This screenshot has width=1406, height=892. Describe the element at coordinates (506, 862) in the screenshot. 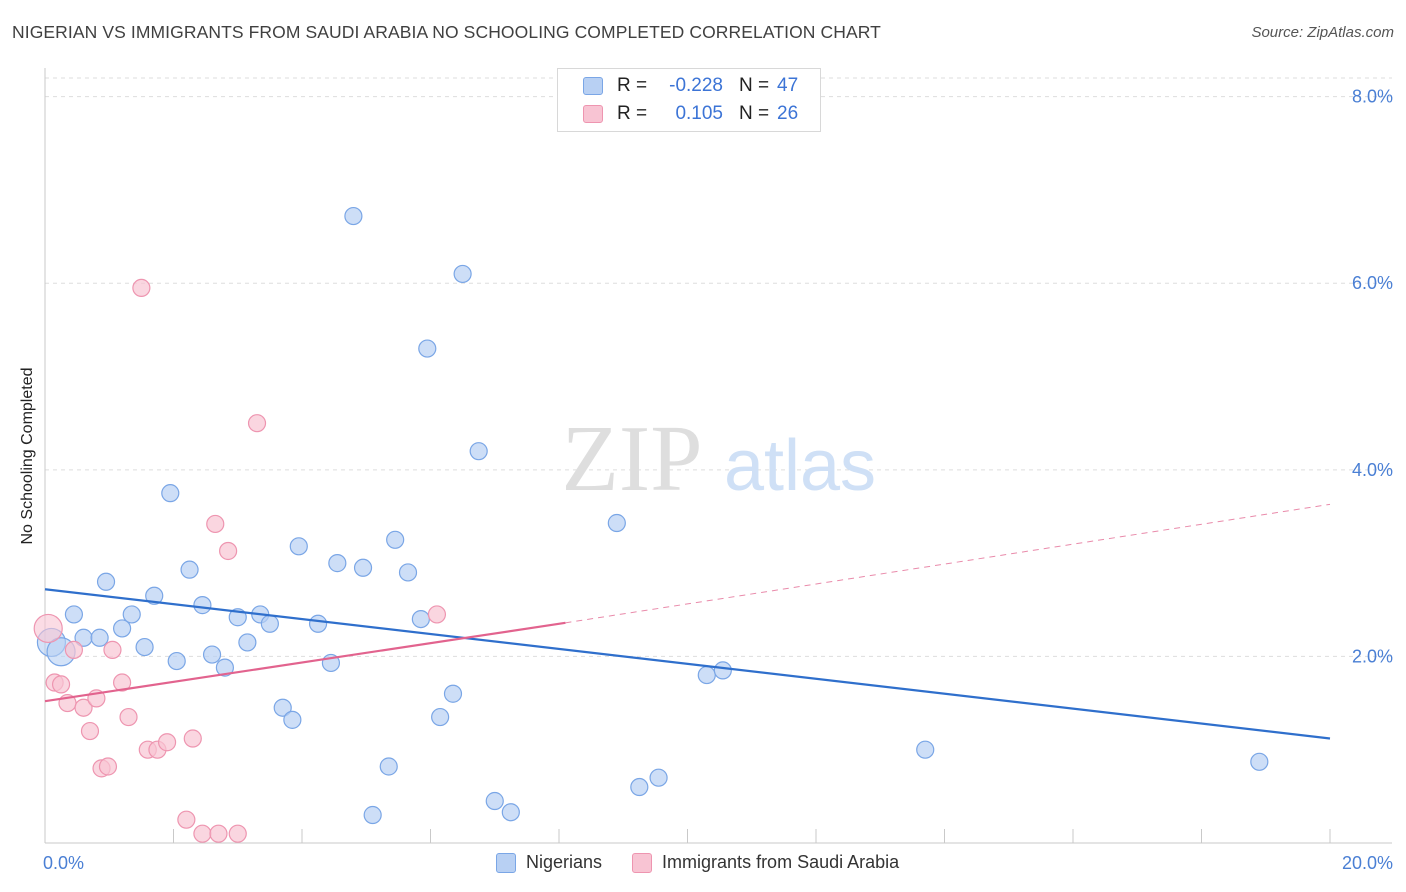

I see `nigerians-legend-swatch` at that location.